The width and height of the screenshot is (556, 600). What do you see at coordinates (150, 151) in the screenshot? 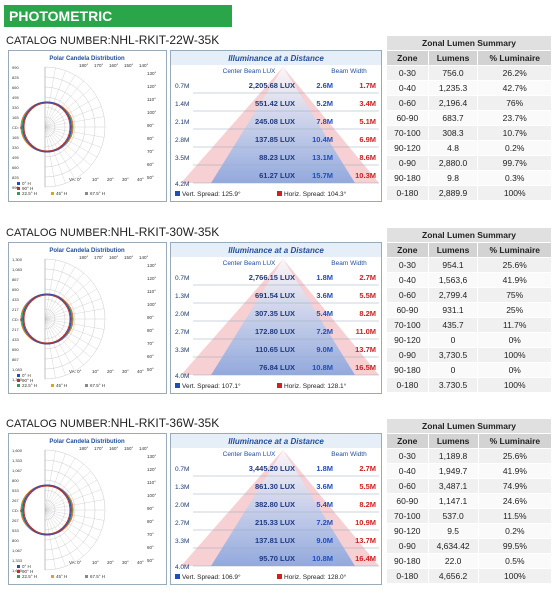
I see `polar-angle-label: 70°` at bounding box center [150, 151].